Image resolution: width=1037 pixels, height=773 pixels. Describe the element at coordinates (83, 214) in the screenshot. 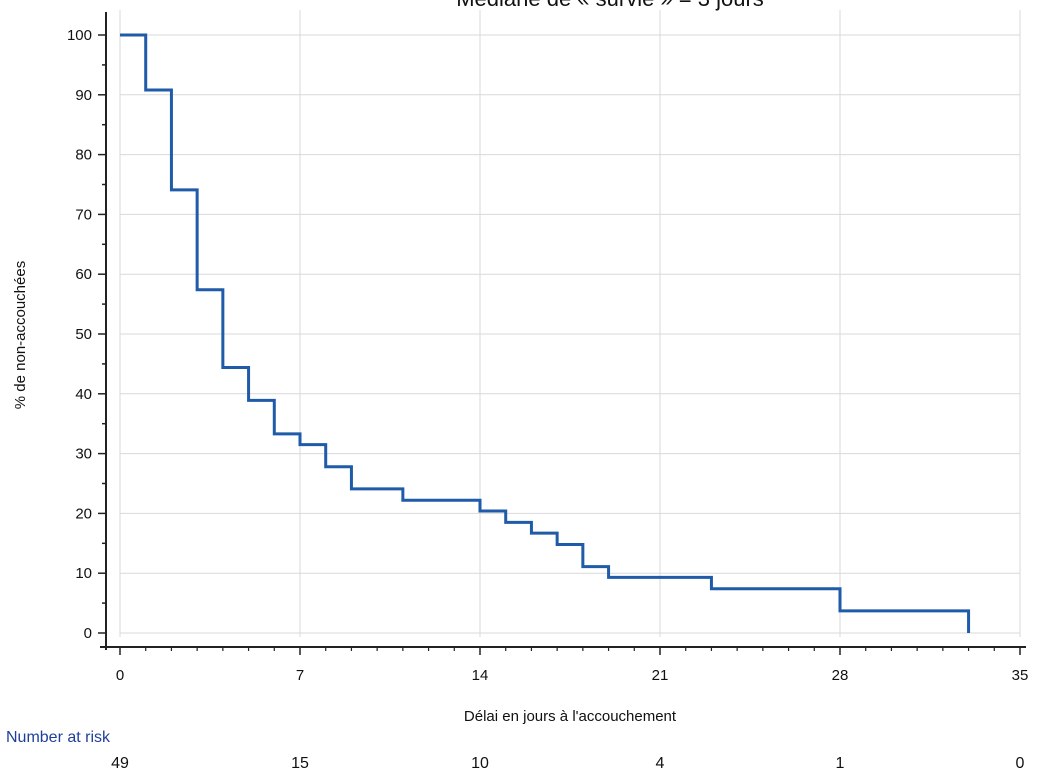

I see `y-tick-label: 70` at that location.